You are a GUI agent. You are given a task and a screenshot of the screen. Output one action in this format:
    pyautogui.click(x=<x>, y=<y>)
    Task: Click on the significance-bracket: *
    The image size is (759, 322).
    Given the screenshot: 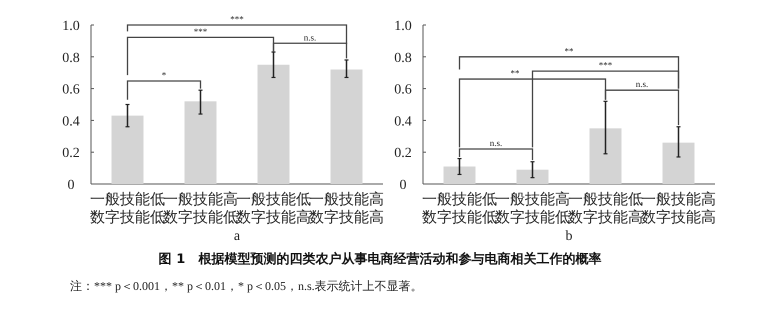 What is the action you would take?
    pyautogui.click(x=164, y=85)
    